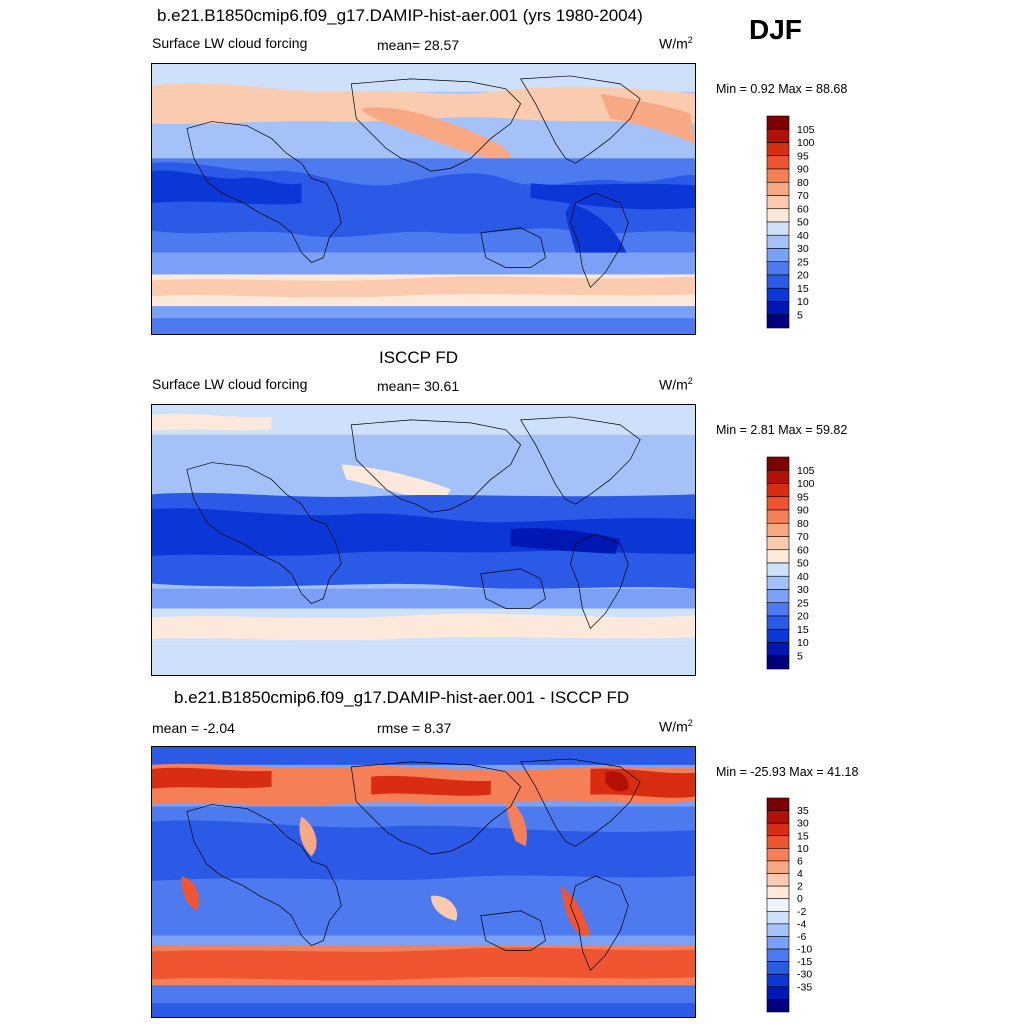 The image size is (1024, 1024). What do you see at coordinates (193, 728) in the screenshot?
I see `panel3-mean-label: mean = -2.04` at bounding box center [193, 728].